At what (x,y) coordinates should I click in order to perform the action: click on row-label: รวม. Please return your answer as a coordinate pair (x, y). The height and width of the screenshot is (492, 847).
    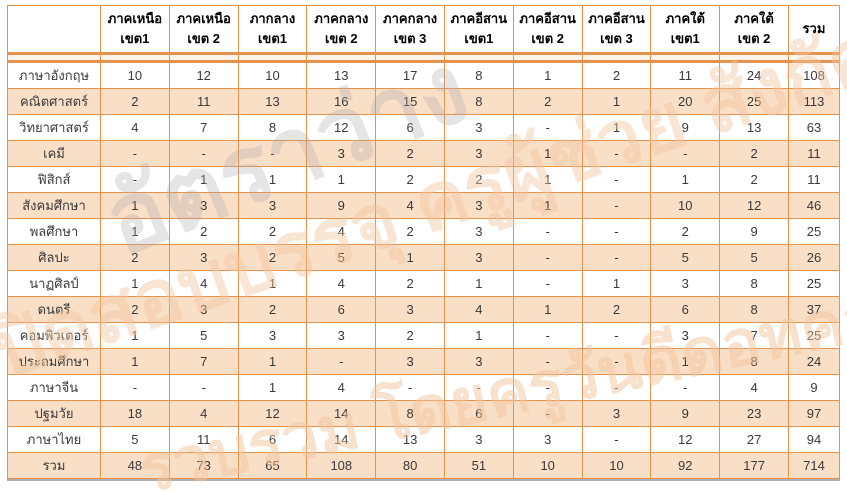
    Looking at the image, I should click on (54, 465).